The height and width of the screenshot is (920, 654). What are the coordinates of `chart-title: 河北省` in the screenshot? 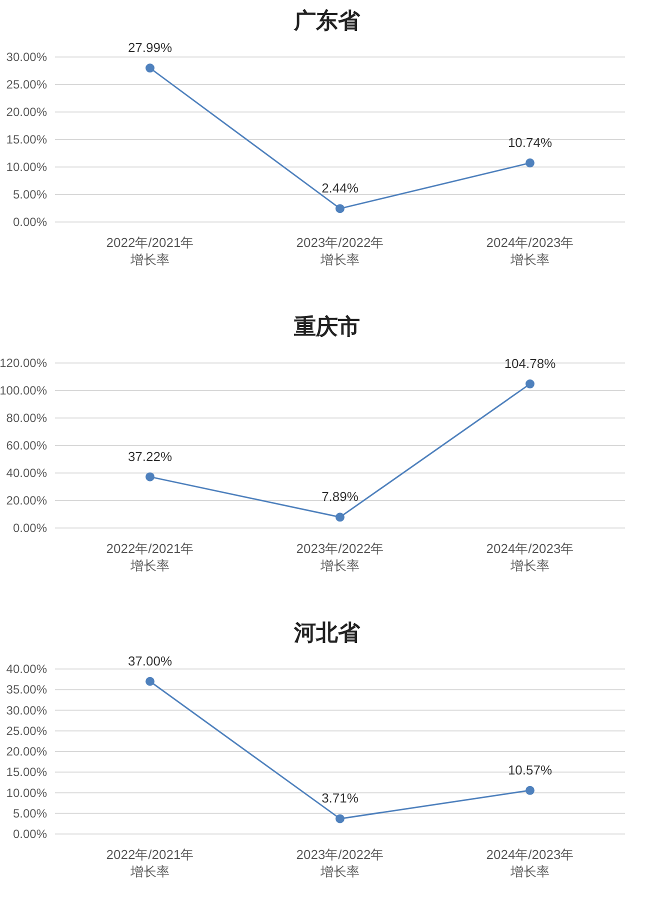 It's located at (327, 632).